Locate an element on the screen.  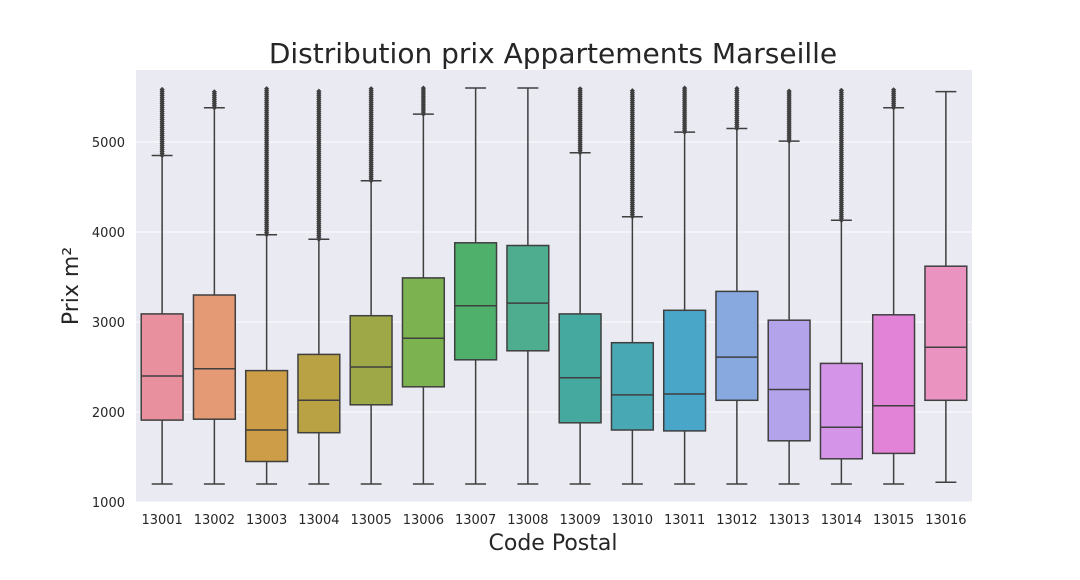
x-tick-label: 13016 is located at coordinates (945, 520).